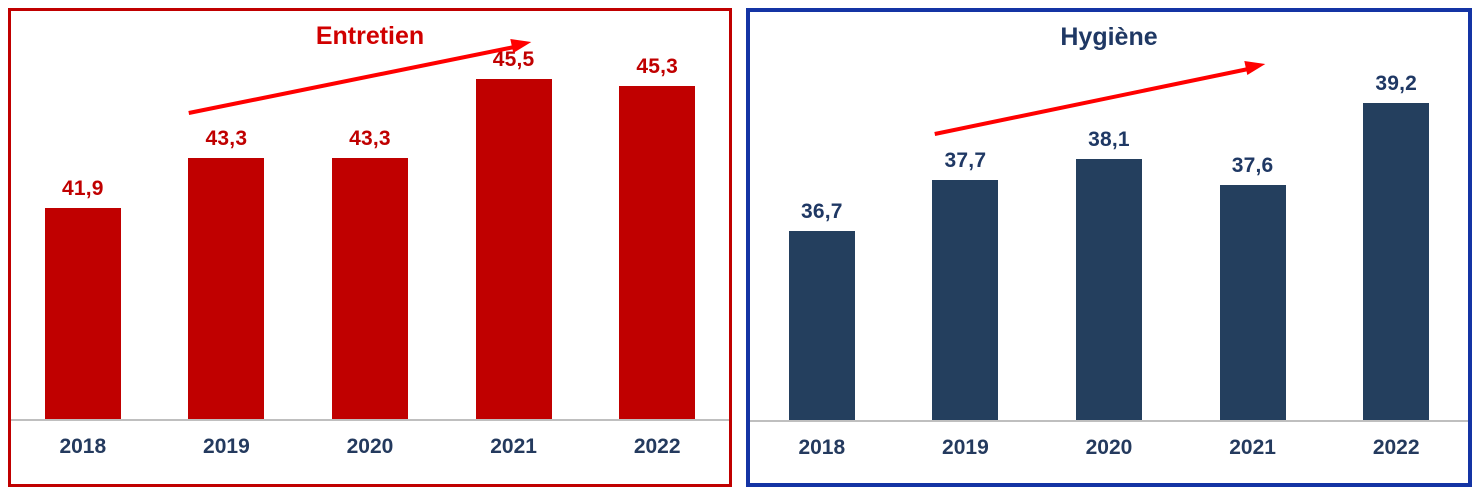 This screenshot has height=495, width=1480. I want to click on bar-value-label: 36,7, so click(821, 211).